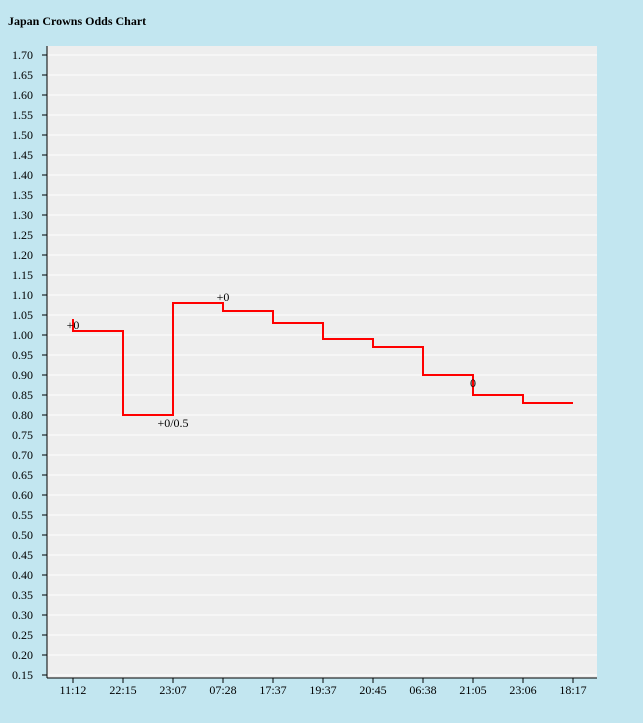 Image resolution: width=643 pixels, height=723 pixels. I want to click on chart-title: Japan Crowns Odds Chart, so click(77, 21).